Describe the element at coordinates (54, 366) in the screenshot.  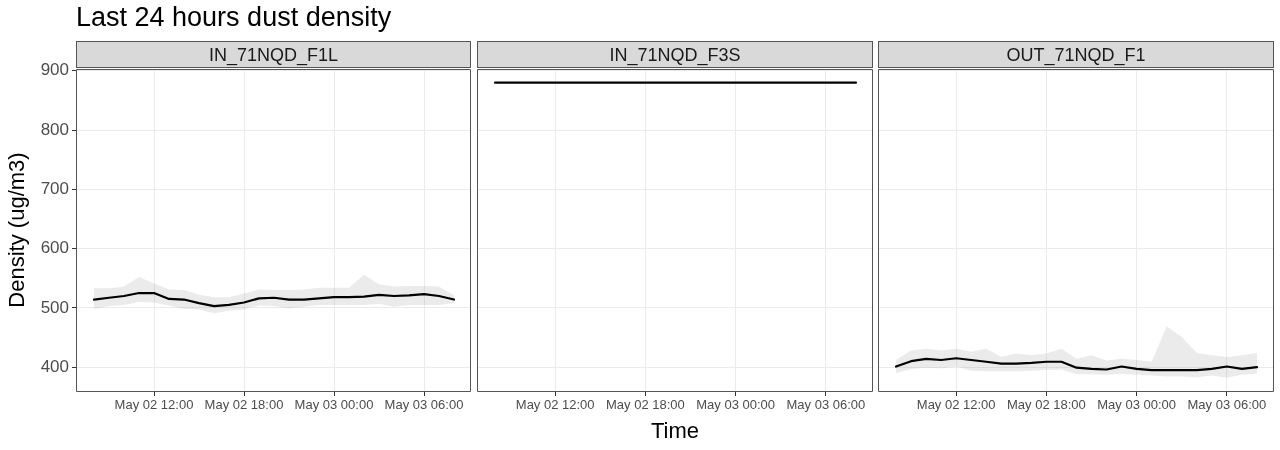
I see `y-tick-label: 400` at that location.